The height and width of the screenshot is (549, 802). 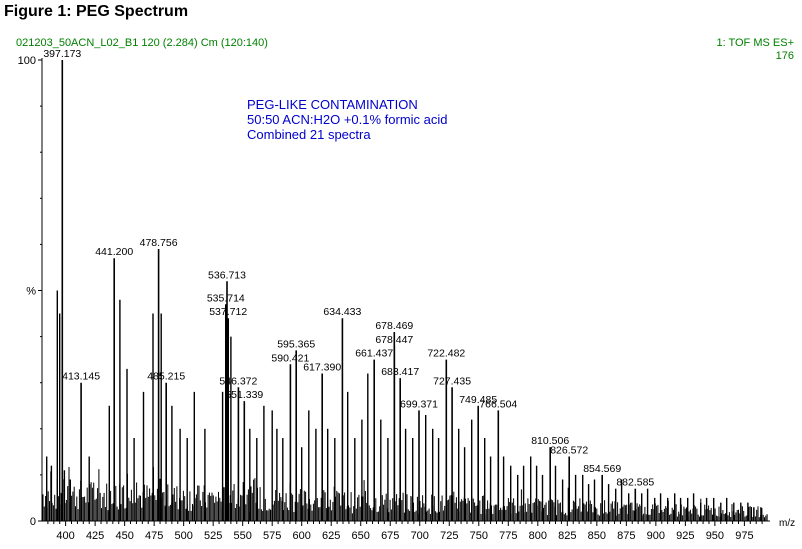 What do you see at coordinates (569, 451) in the screenshot?
I see `peak-label: 826.572` at bounding box center [569, 451].